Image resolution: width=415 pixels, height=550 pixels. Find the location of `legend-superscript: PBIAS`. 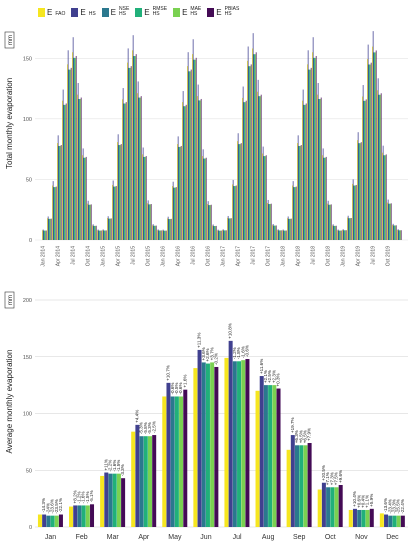

legend-superscript: PBIAS is located at coordinates (232, 9).